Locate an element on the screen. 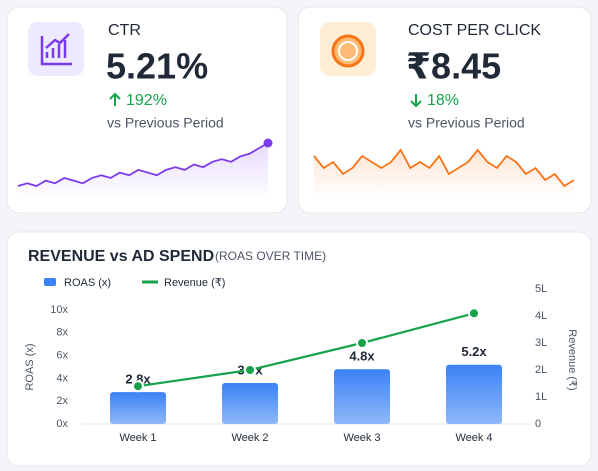 This screenshot has height=471, width=598. legend-label: Revenue (₹) is located at coordinates (194, 283).